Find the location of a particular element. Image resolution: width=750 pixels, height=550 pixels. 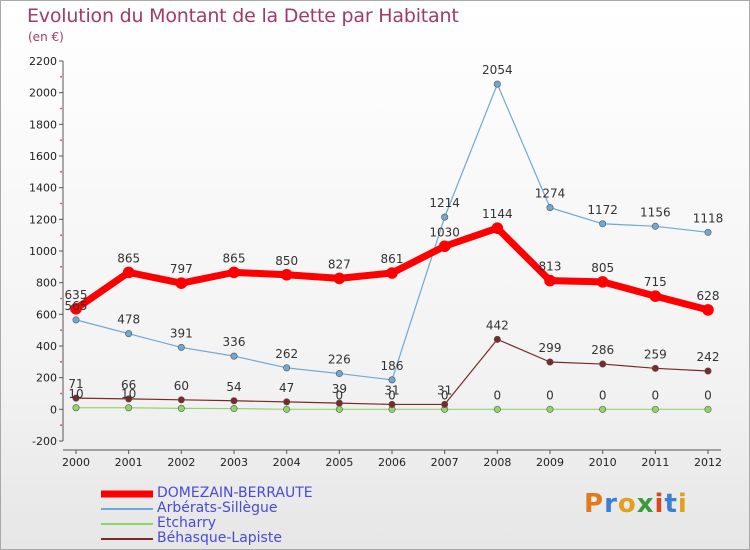

data-label: 2054 is located at coordinates (497, 70).